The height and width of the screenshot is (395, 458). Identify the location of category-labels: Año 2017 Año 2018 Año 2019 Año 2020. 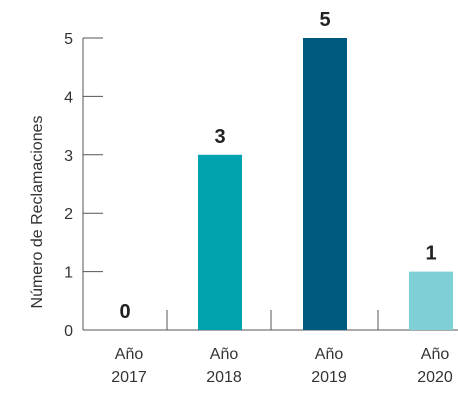
(282, 366).